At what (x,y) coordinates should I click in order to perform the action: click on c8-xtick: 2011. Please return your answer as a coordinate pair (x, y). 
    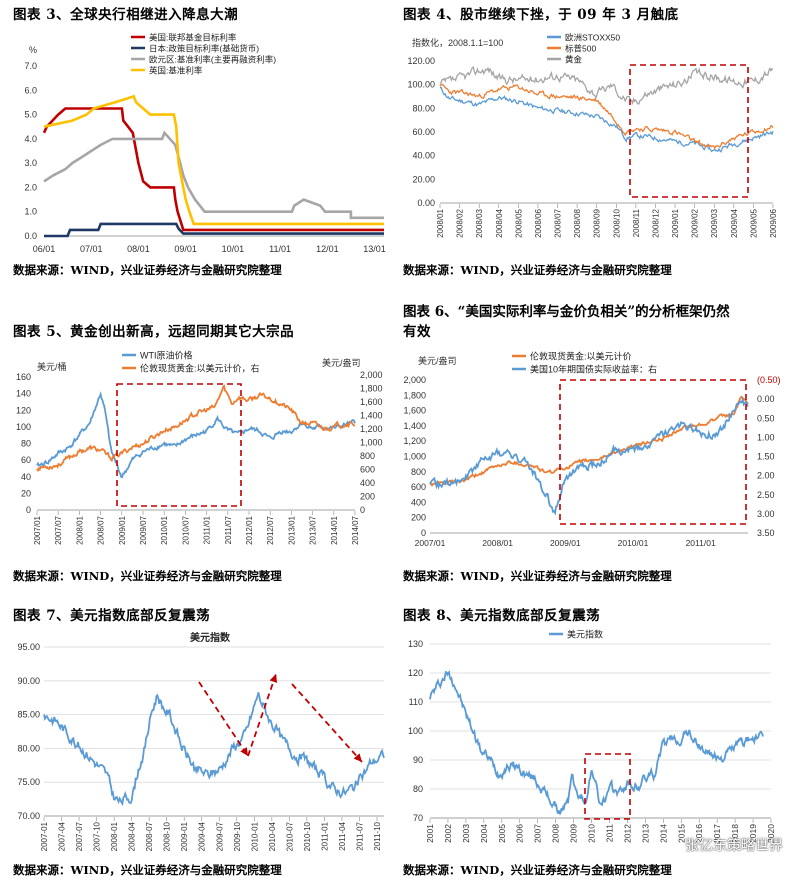
    Looking at the image, I should click on (609, 833).